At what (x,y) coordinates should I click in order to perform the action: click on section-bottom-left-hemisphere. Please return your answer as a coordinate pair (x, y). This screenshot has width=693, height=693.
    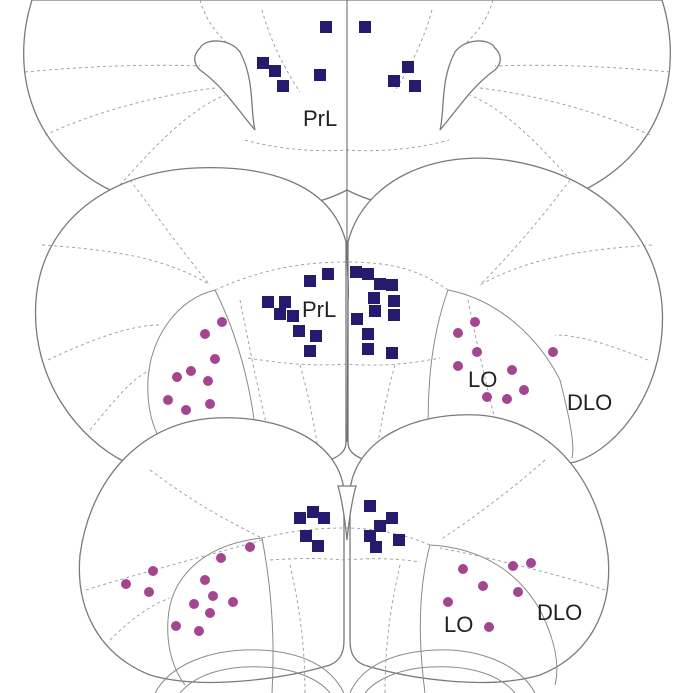
    Looking at the image, I should click on (211, 550).